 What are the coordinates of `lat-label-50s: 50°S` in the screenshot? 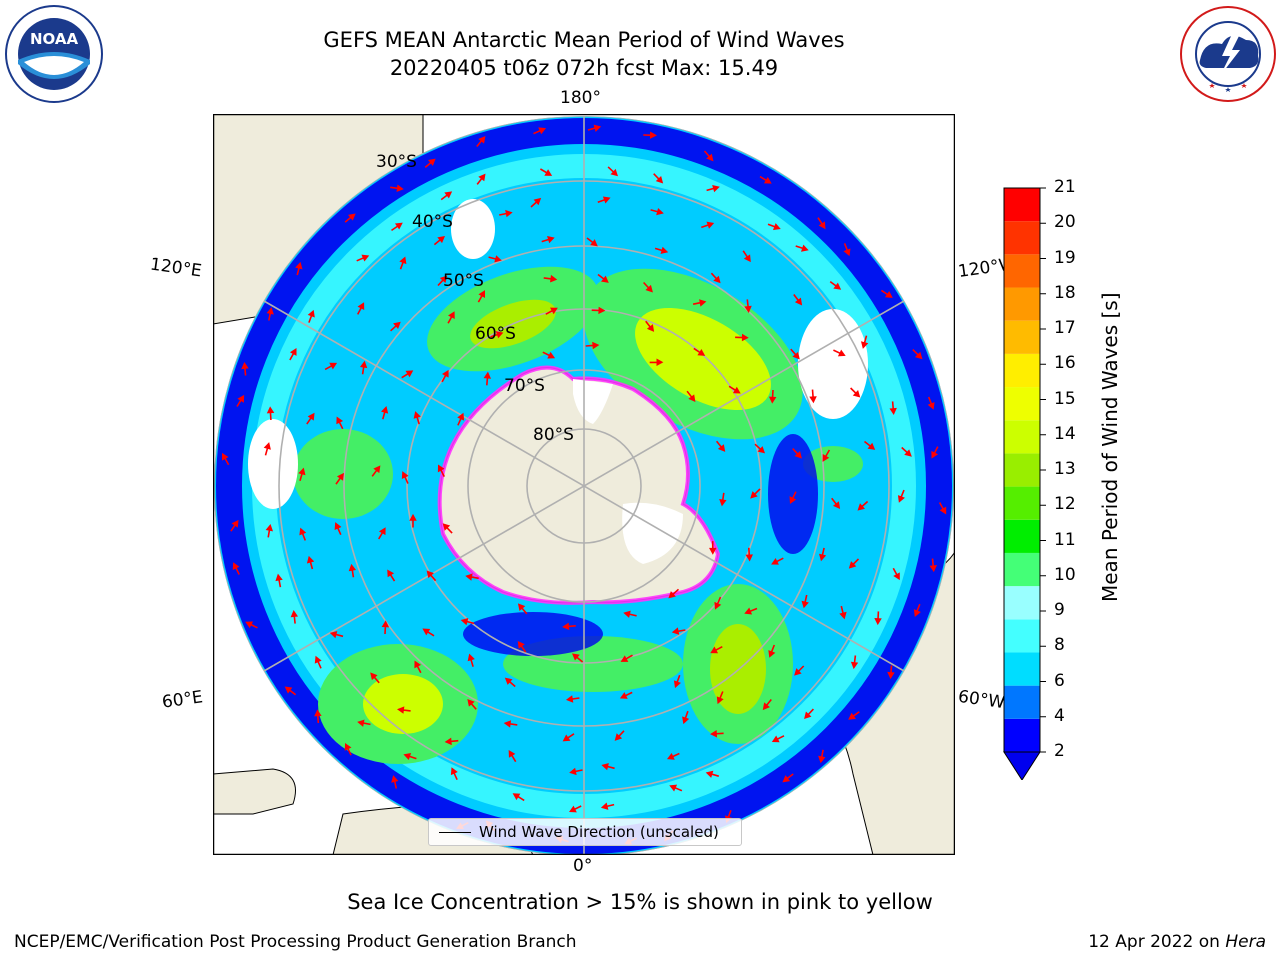 It's located at (463, 281).